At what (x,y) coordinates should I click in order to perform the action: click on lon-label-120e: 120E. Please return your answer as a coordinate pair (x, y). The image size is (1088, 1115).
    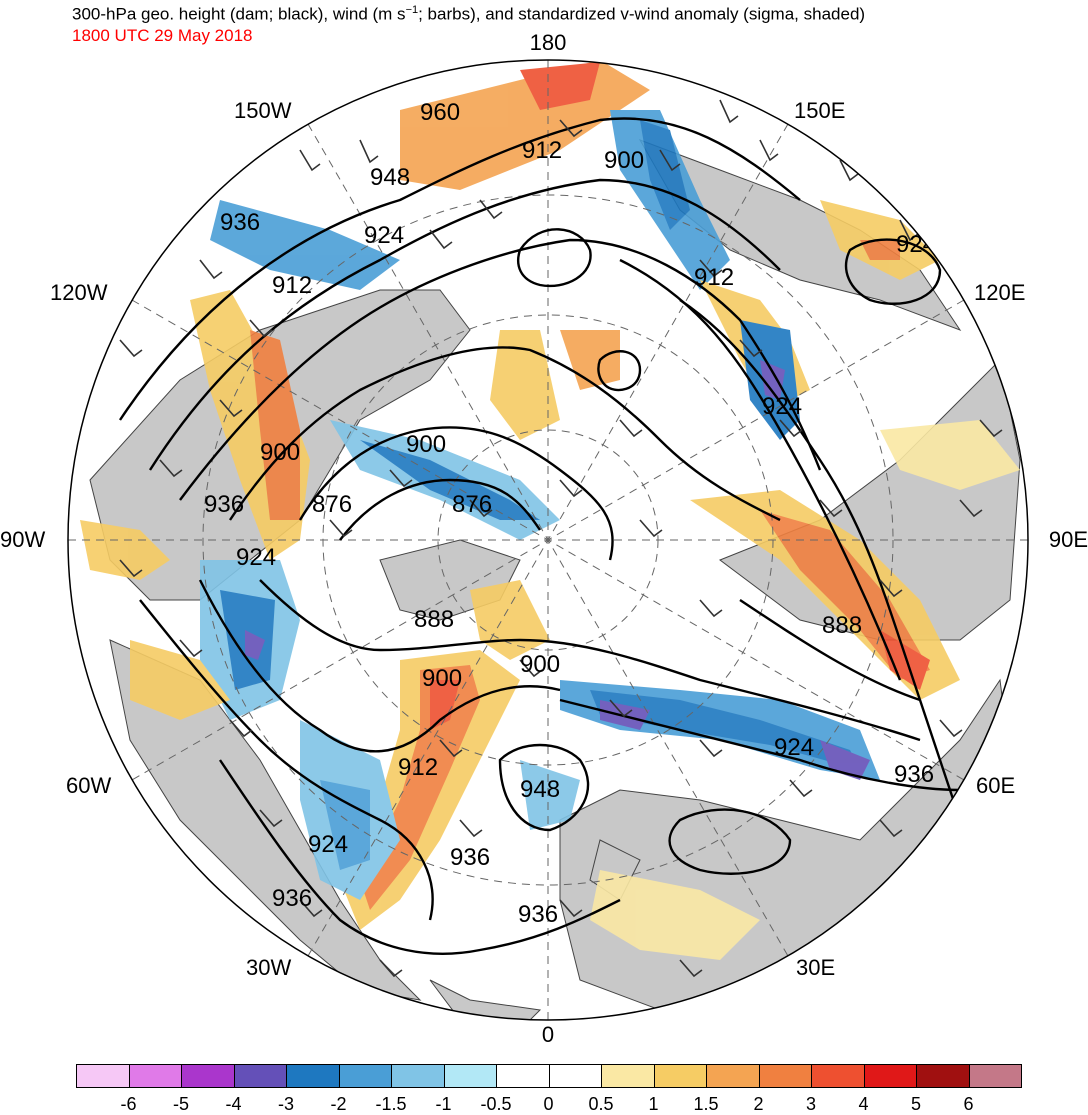
    Looking at the image, I should click on (999, 292).